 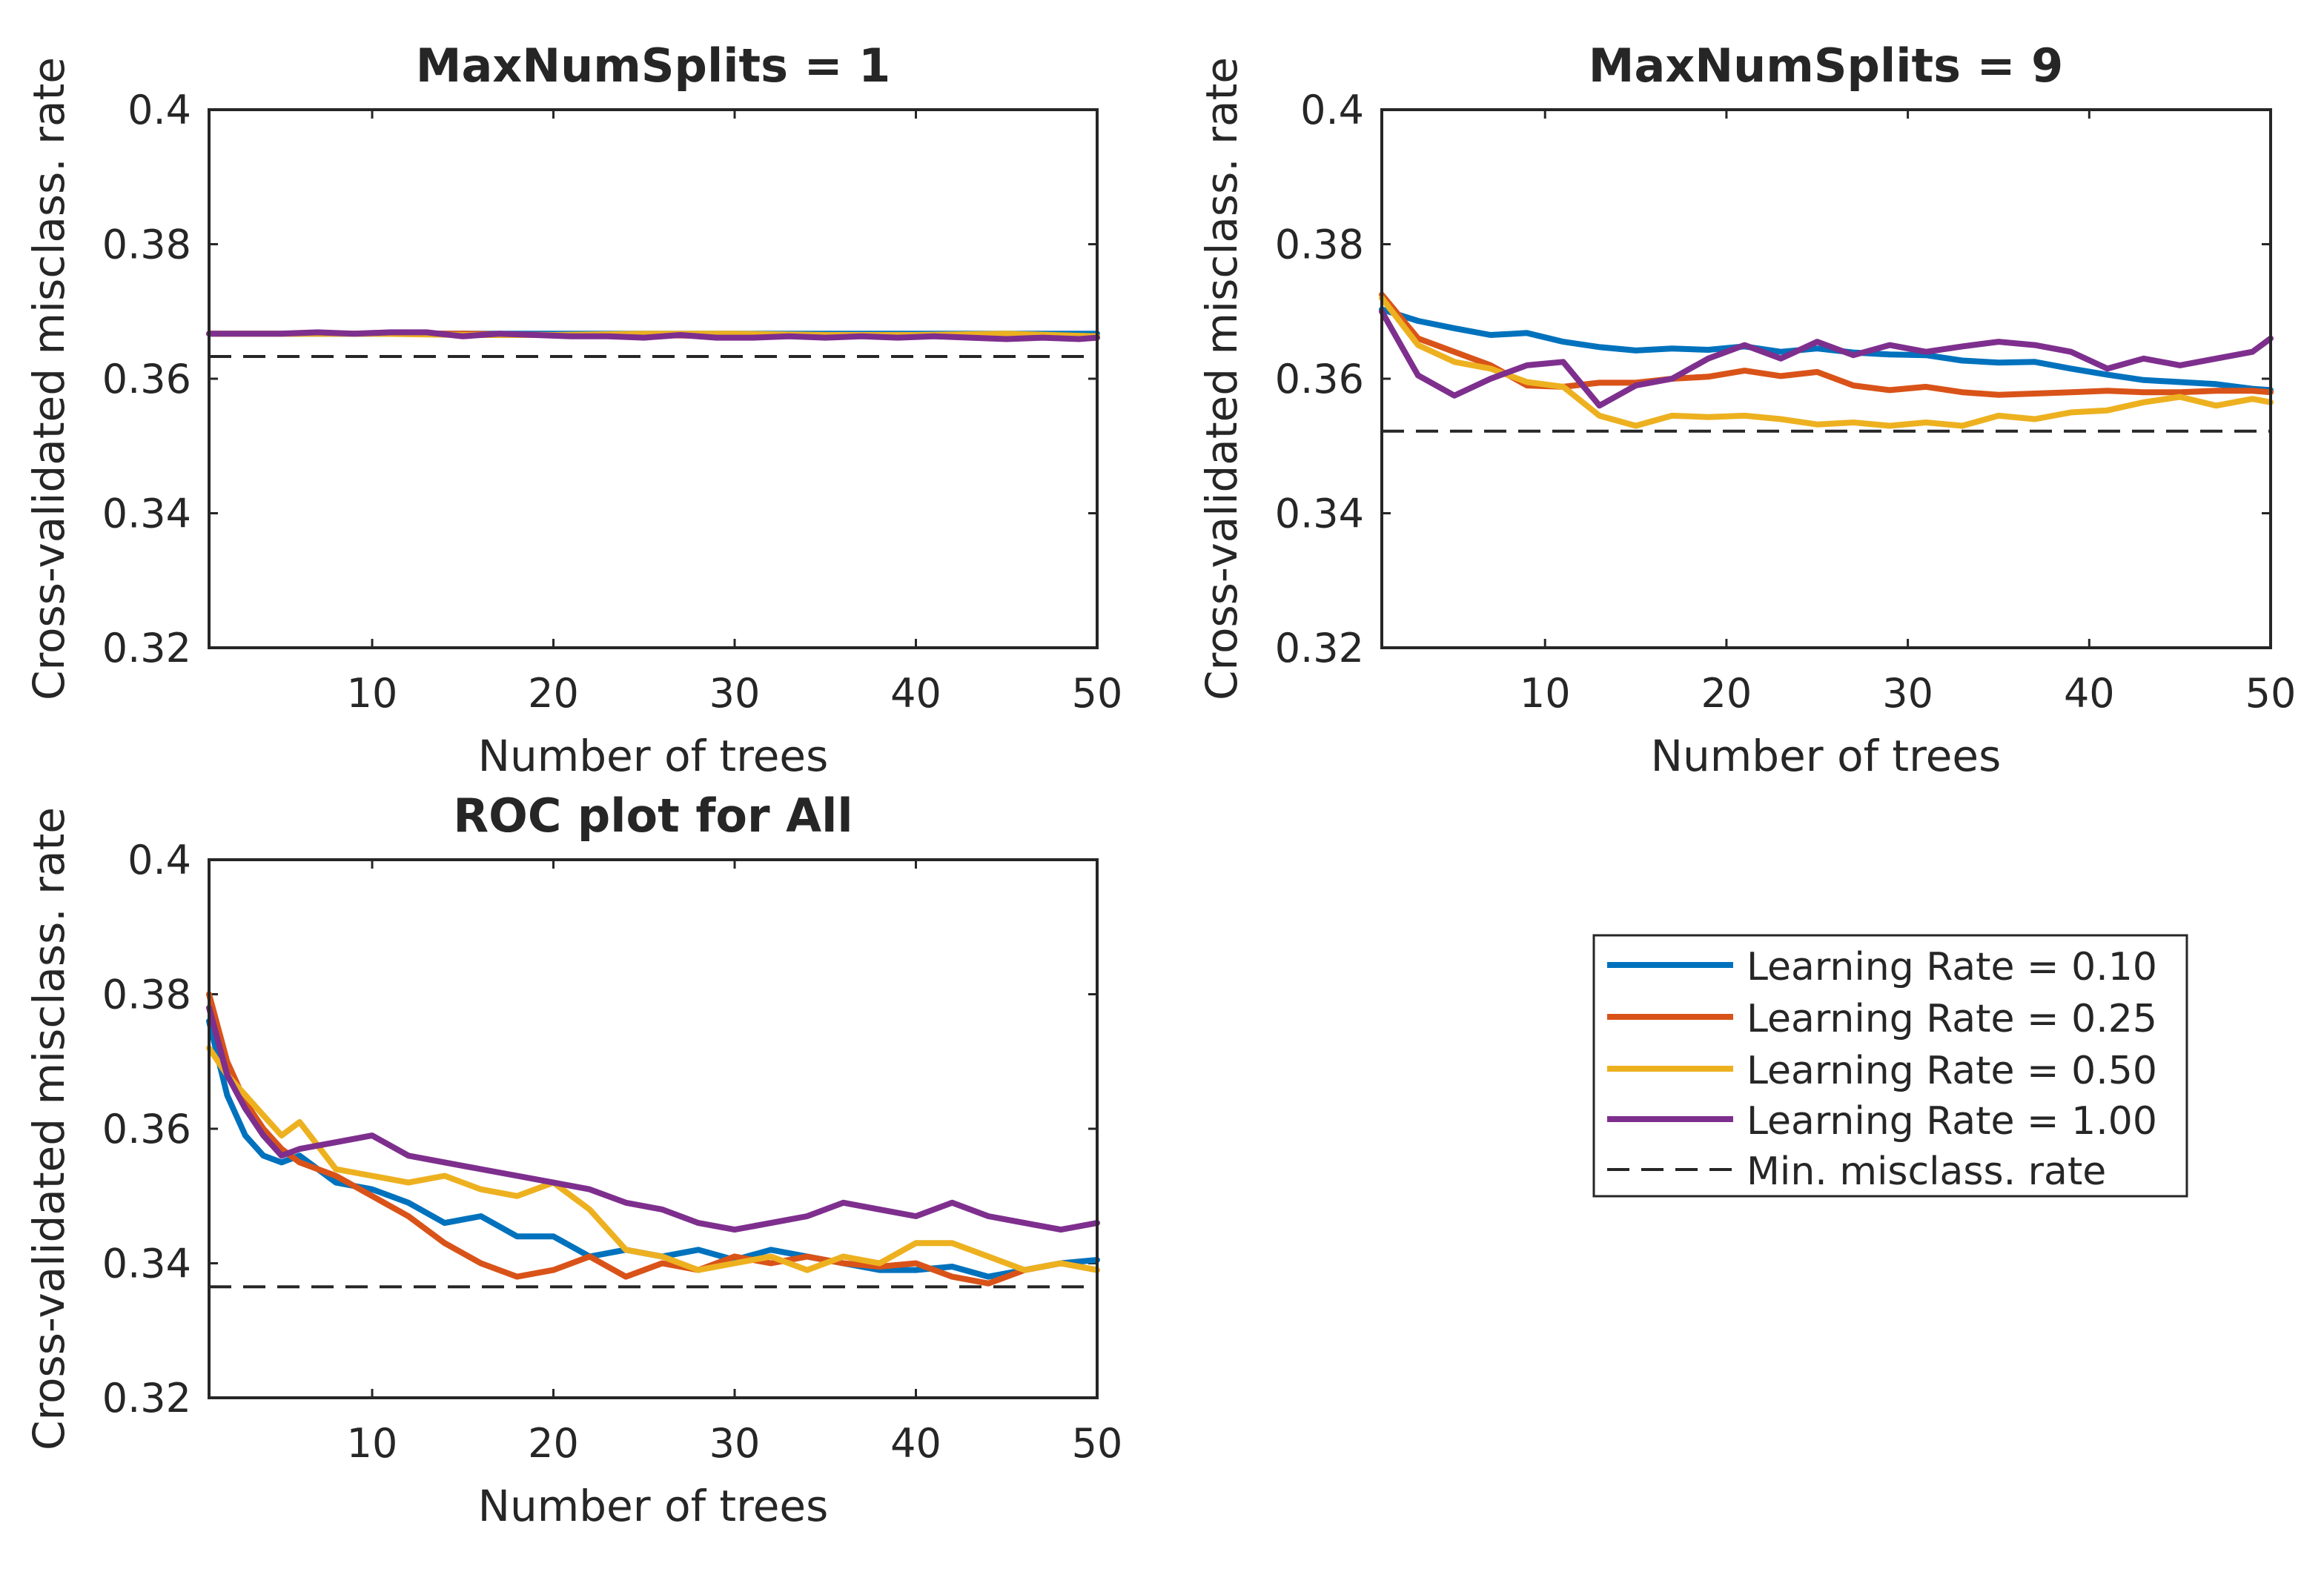 What do you see at coordinates (1952, 1121) in the screenshot?
I see `legend-label: Learning Rate = 1.00` at bounding box center [1952, 1121].